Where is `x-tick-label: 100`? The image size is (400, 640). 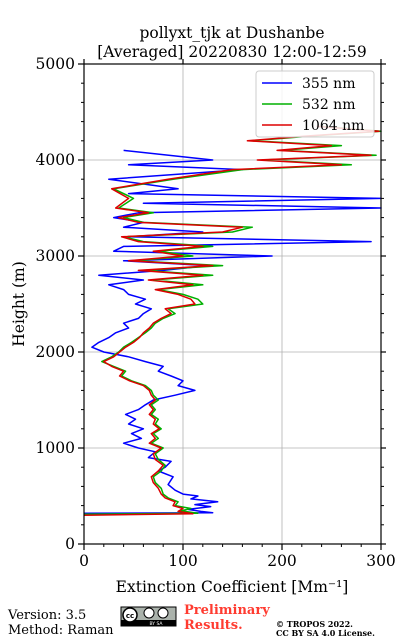 x-tick-label: 100 is located at coordinates (183, 561).